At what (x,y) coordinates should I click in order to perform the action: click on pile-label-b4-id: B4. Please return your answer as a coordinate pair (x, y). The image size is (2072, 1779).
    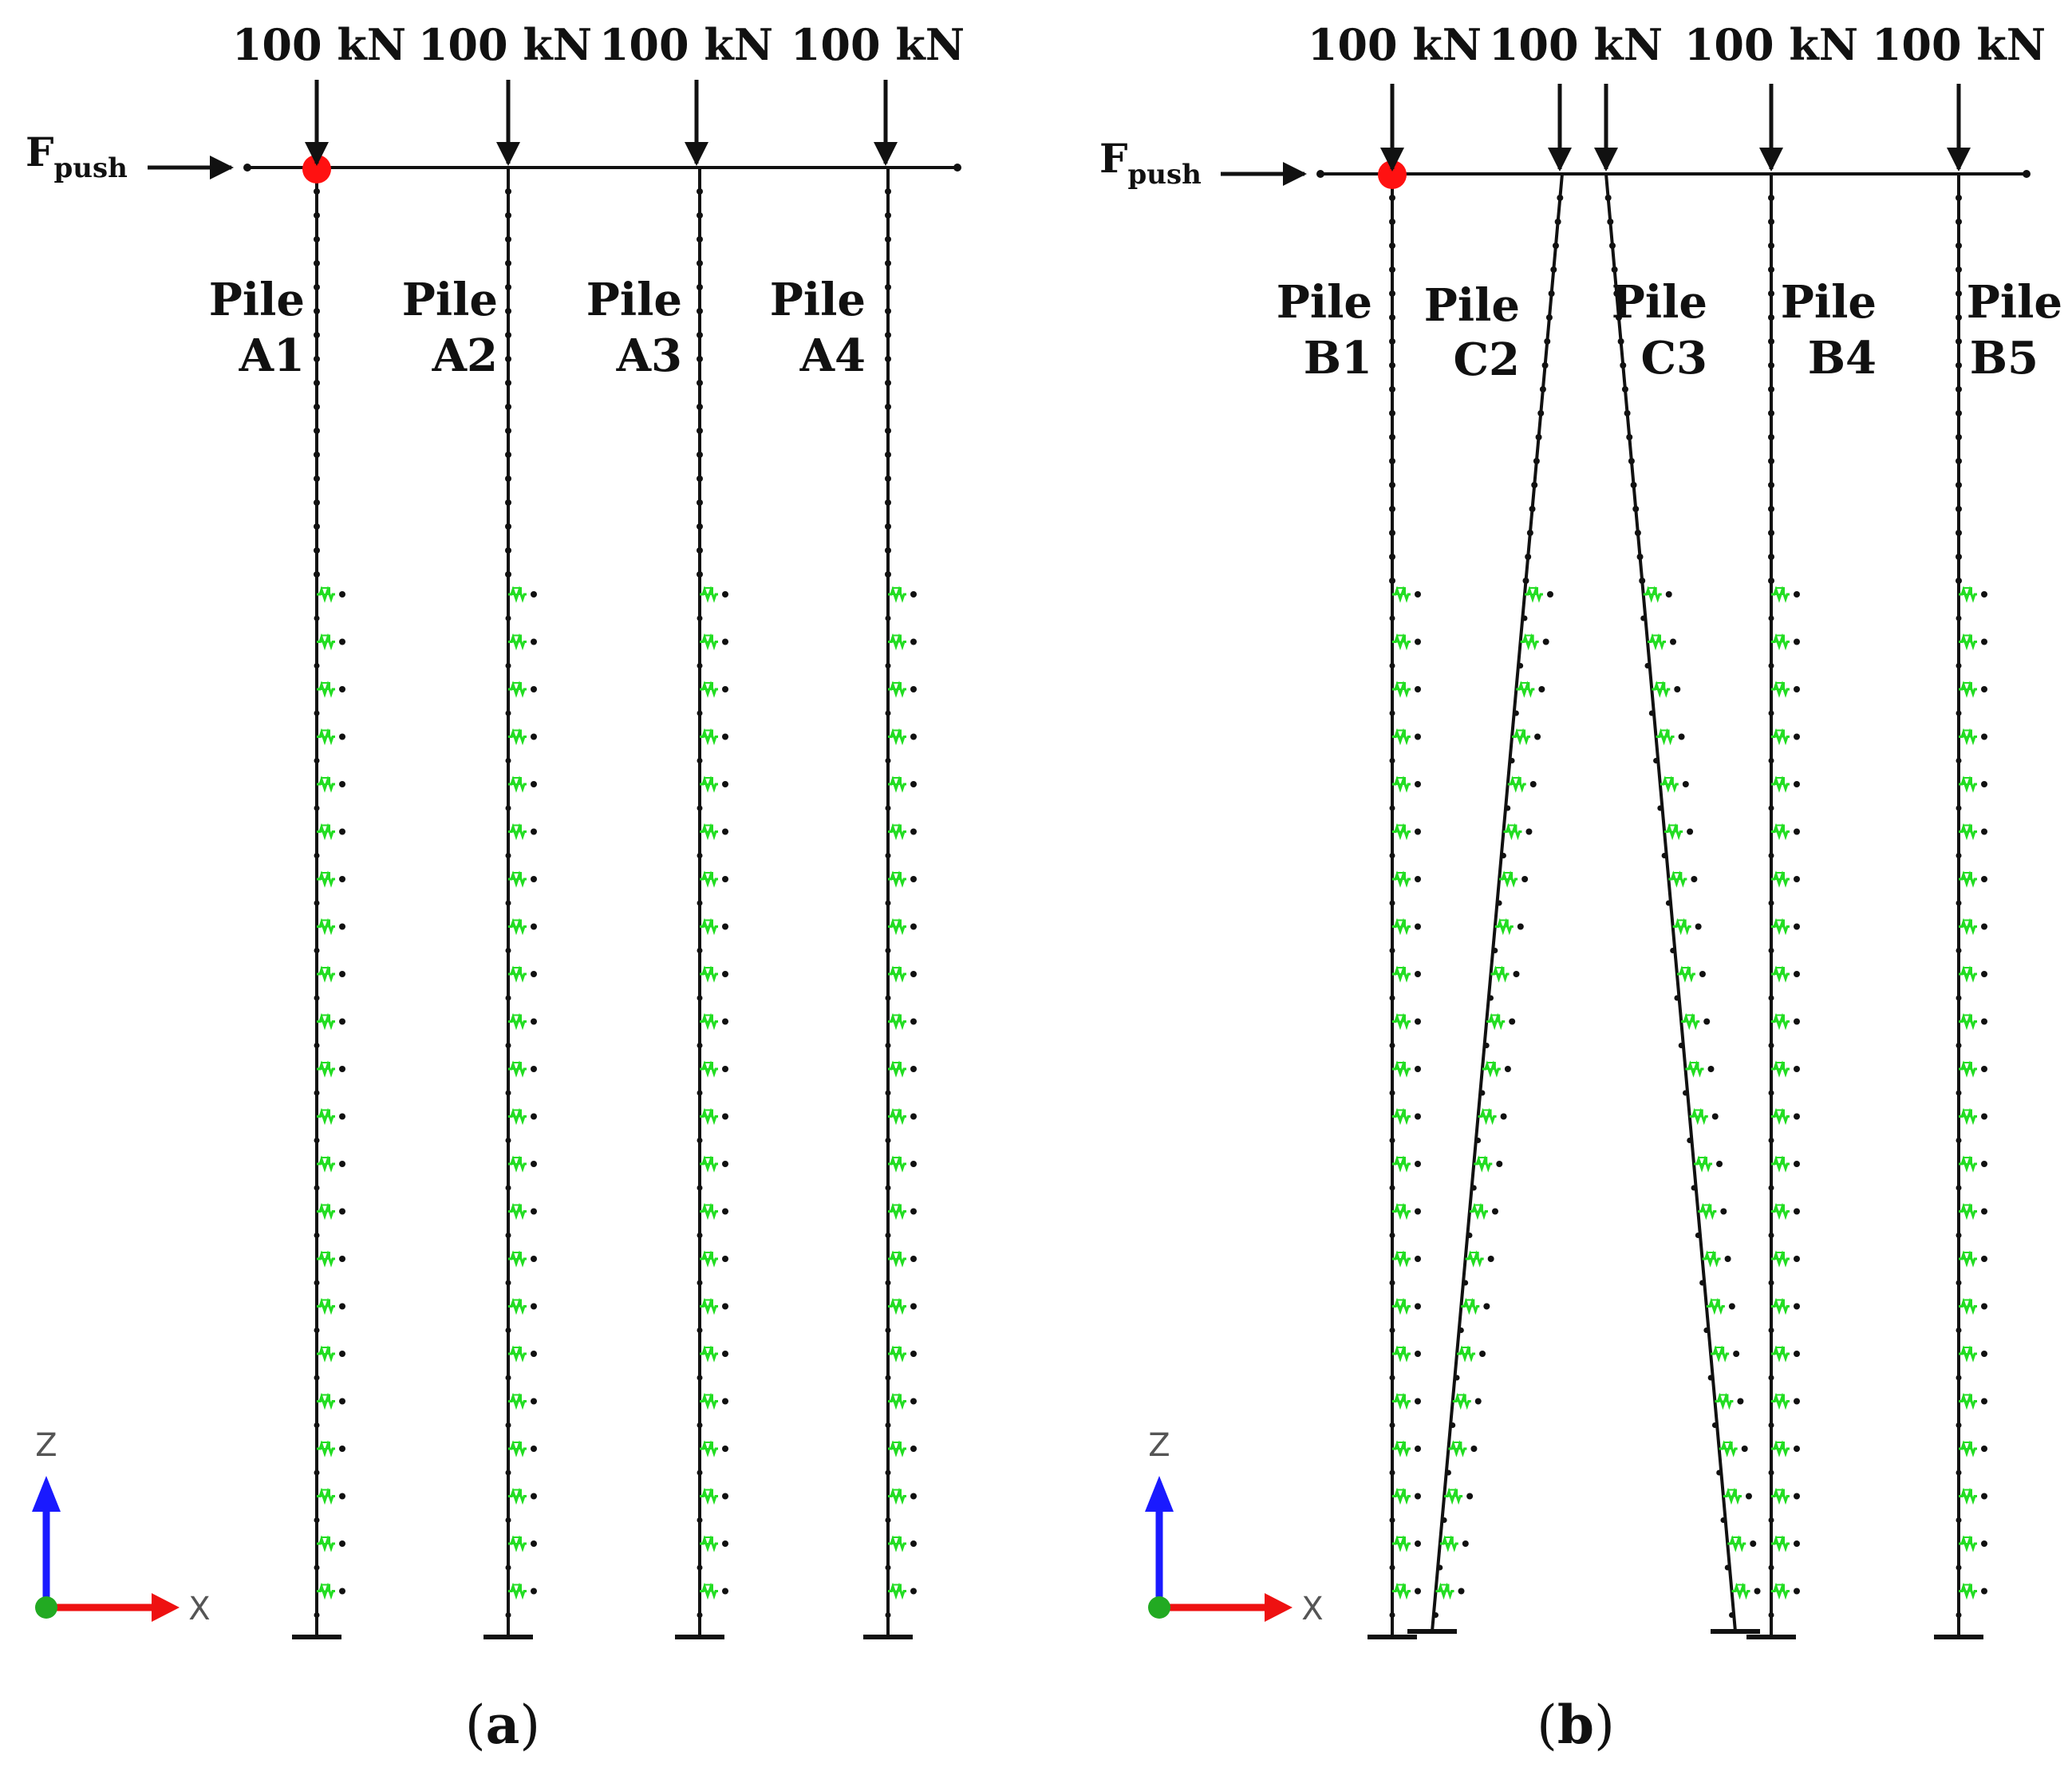
    Looking at the image, I should click on (1842, 358).